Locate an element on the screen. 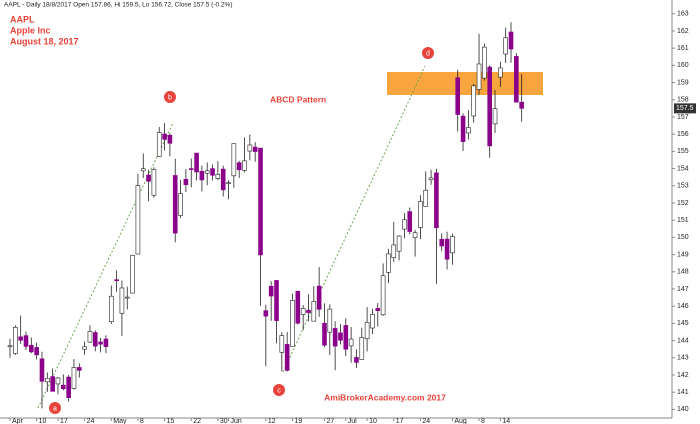 The image size is (700, 424). y-tick-label: 145 is located at coordinates (683, 323).